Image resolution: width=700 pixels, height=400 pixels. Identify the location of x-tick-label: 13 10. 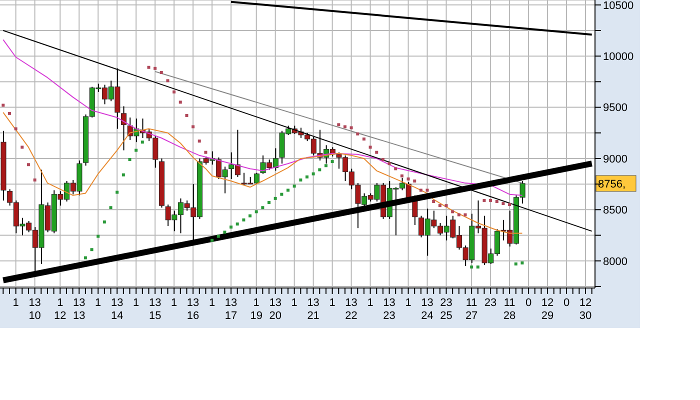
(34, 309).